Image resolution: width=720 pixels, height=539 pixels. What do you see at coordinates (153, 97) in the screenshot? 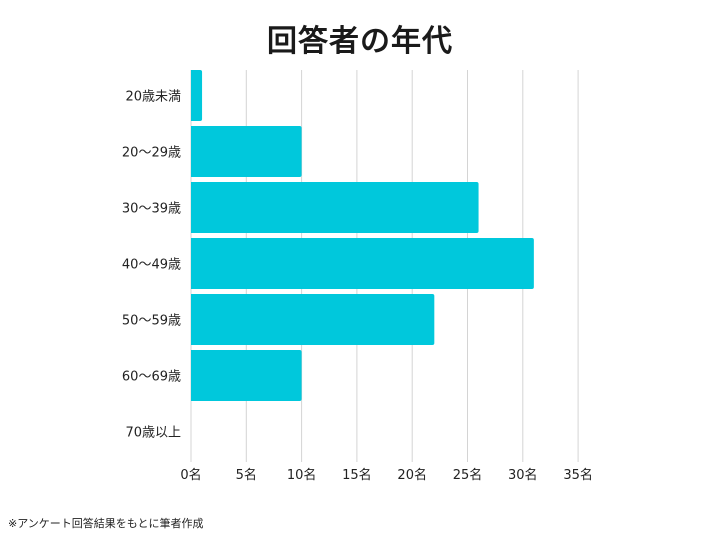
I see `category-label: 20歳未満` at bounding box center [153, 97].